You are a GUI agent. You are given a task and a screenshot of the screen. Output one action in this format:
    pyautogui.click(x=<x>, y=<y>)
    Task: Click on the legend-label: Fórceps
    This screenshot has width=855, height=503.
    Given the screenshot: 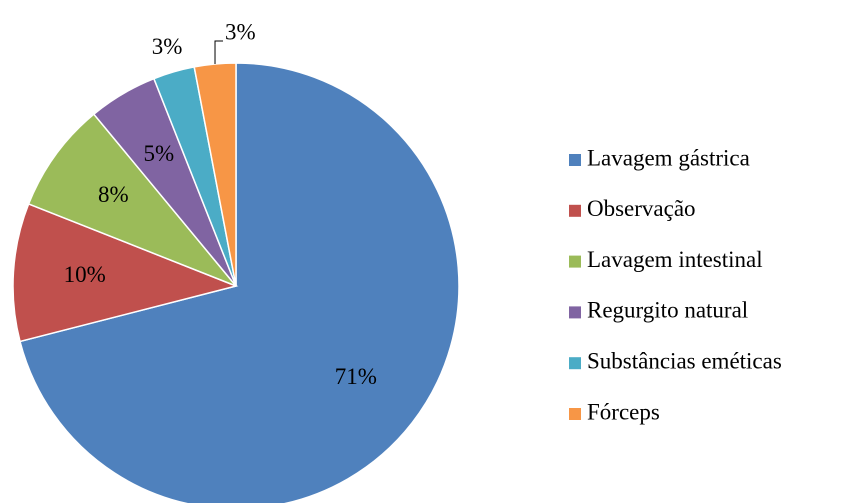 What is the action you would take?
    pyautogui.click(x=623, y=411)
    